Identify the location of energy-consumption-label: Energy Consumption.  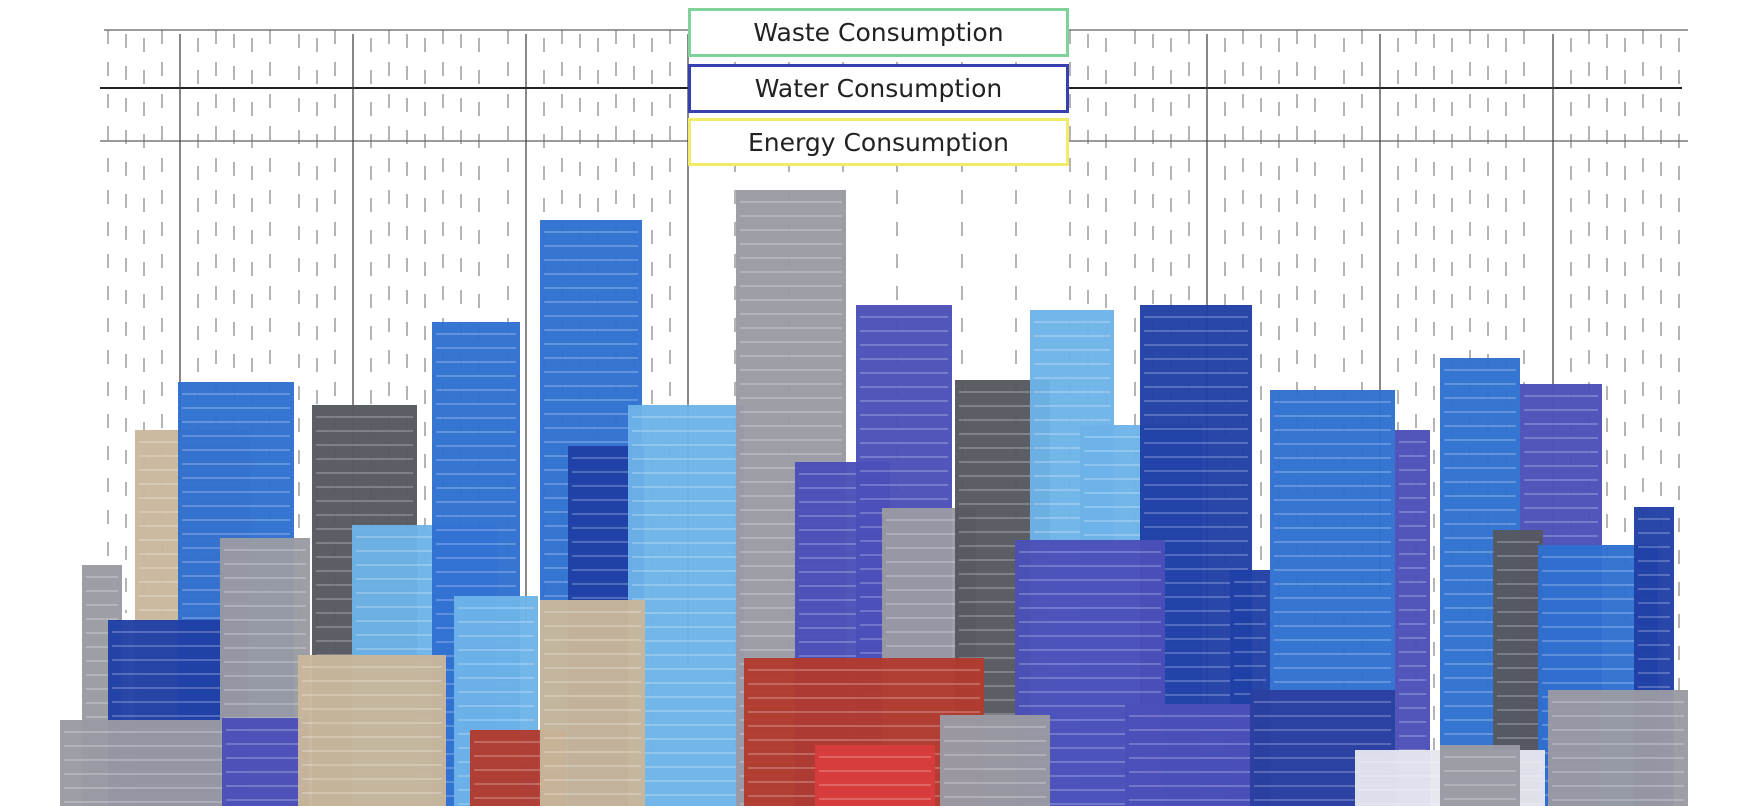
(878, 142).